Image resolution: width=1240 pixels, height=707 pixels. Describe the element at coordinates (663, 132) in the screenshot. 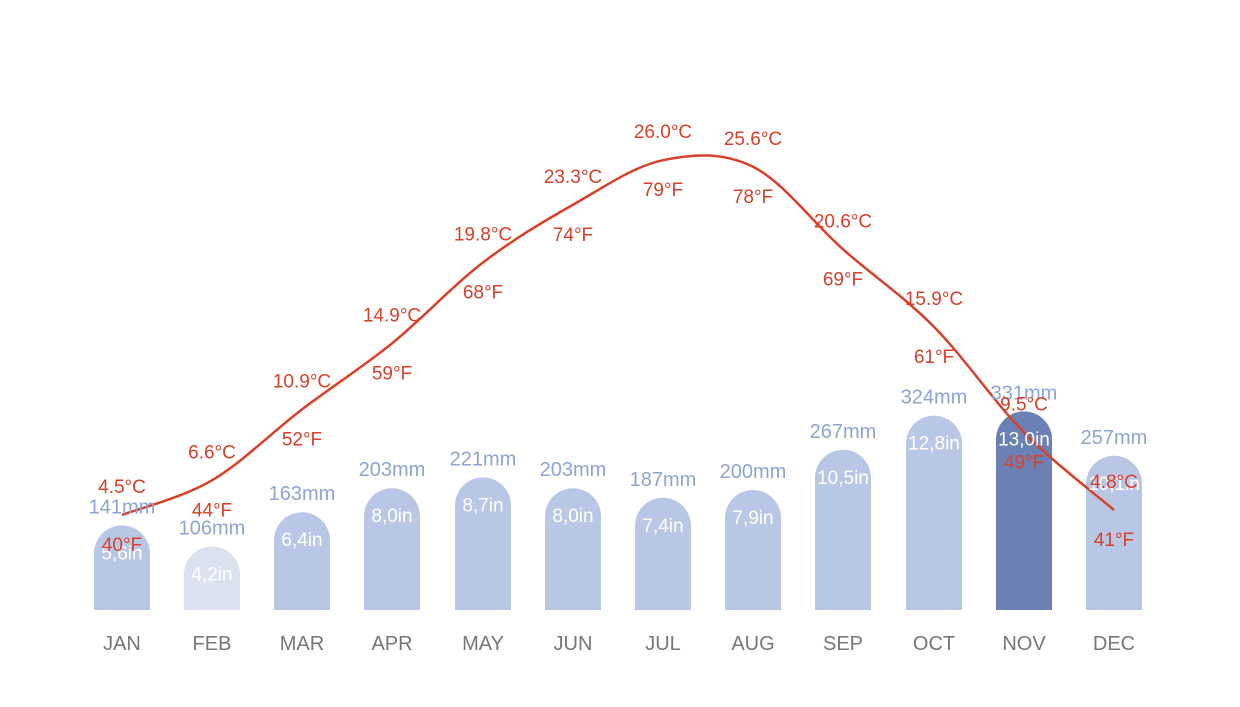

I see `temp-celsius-label: 26.0°C` at that location.